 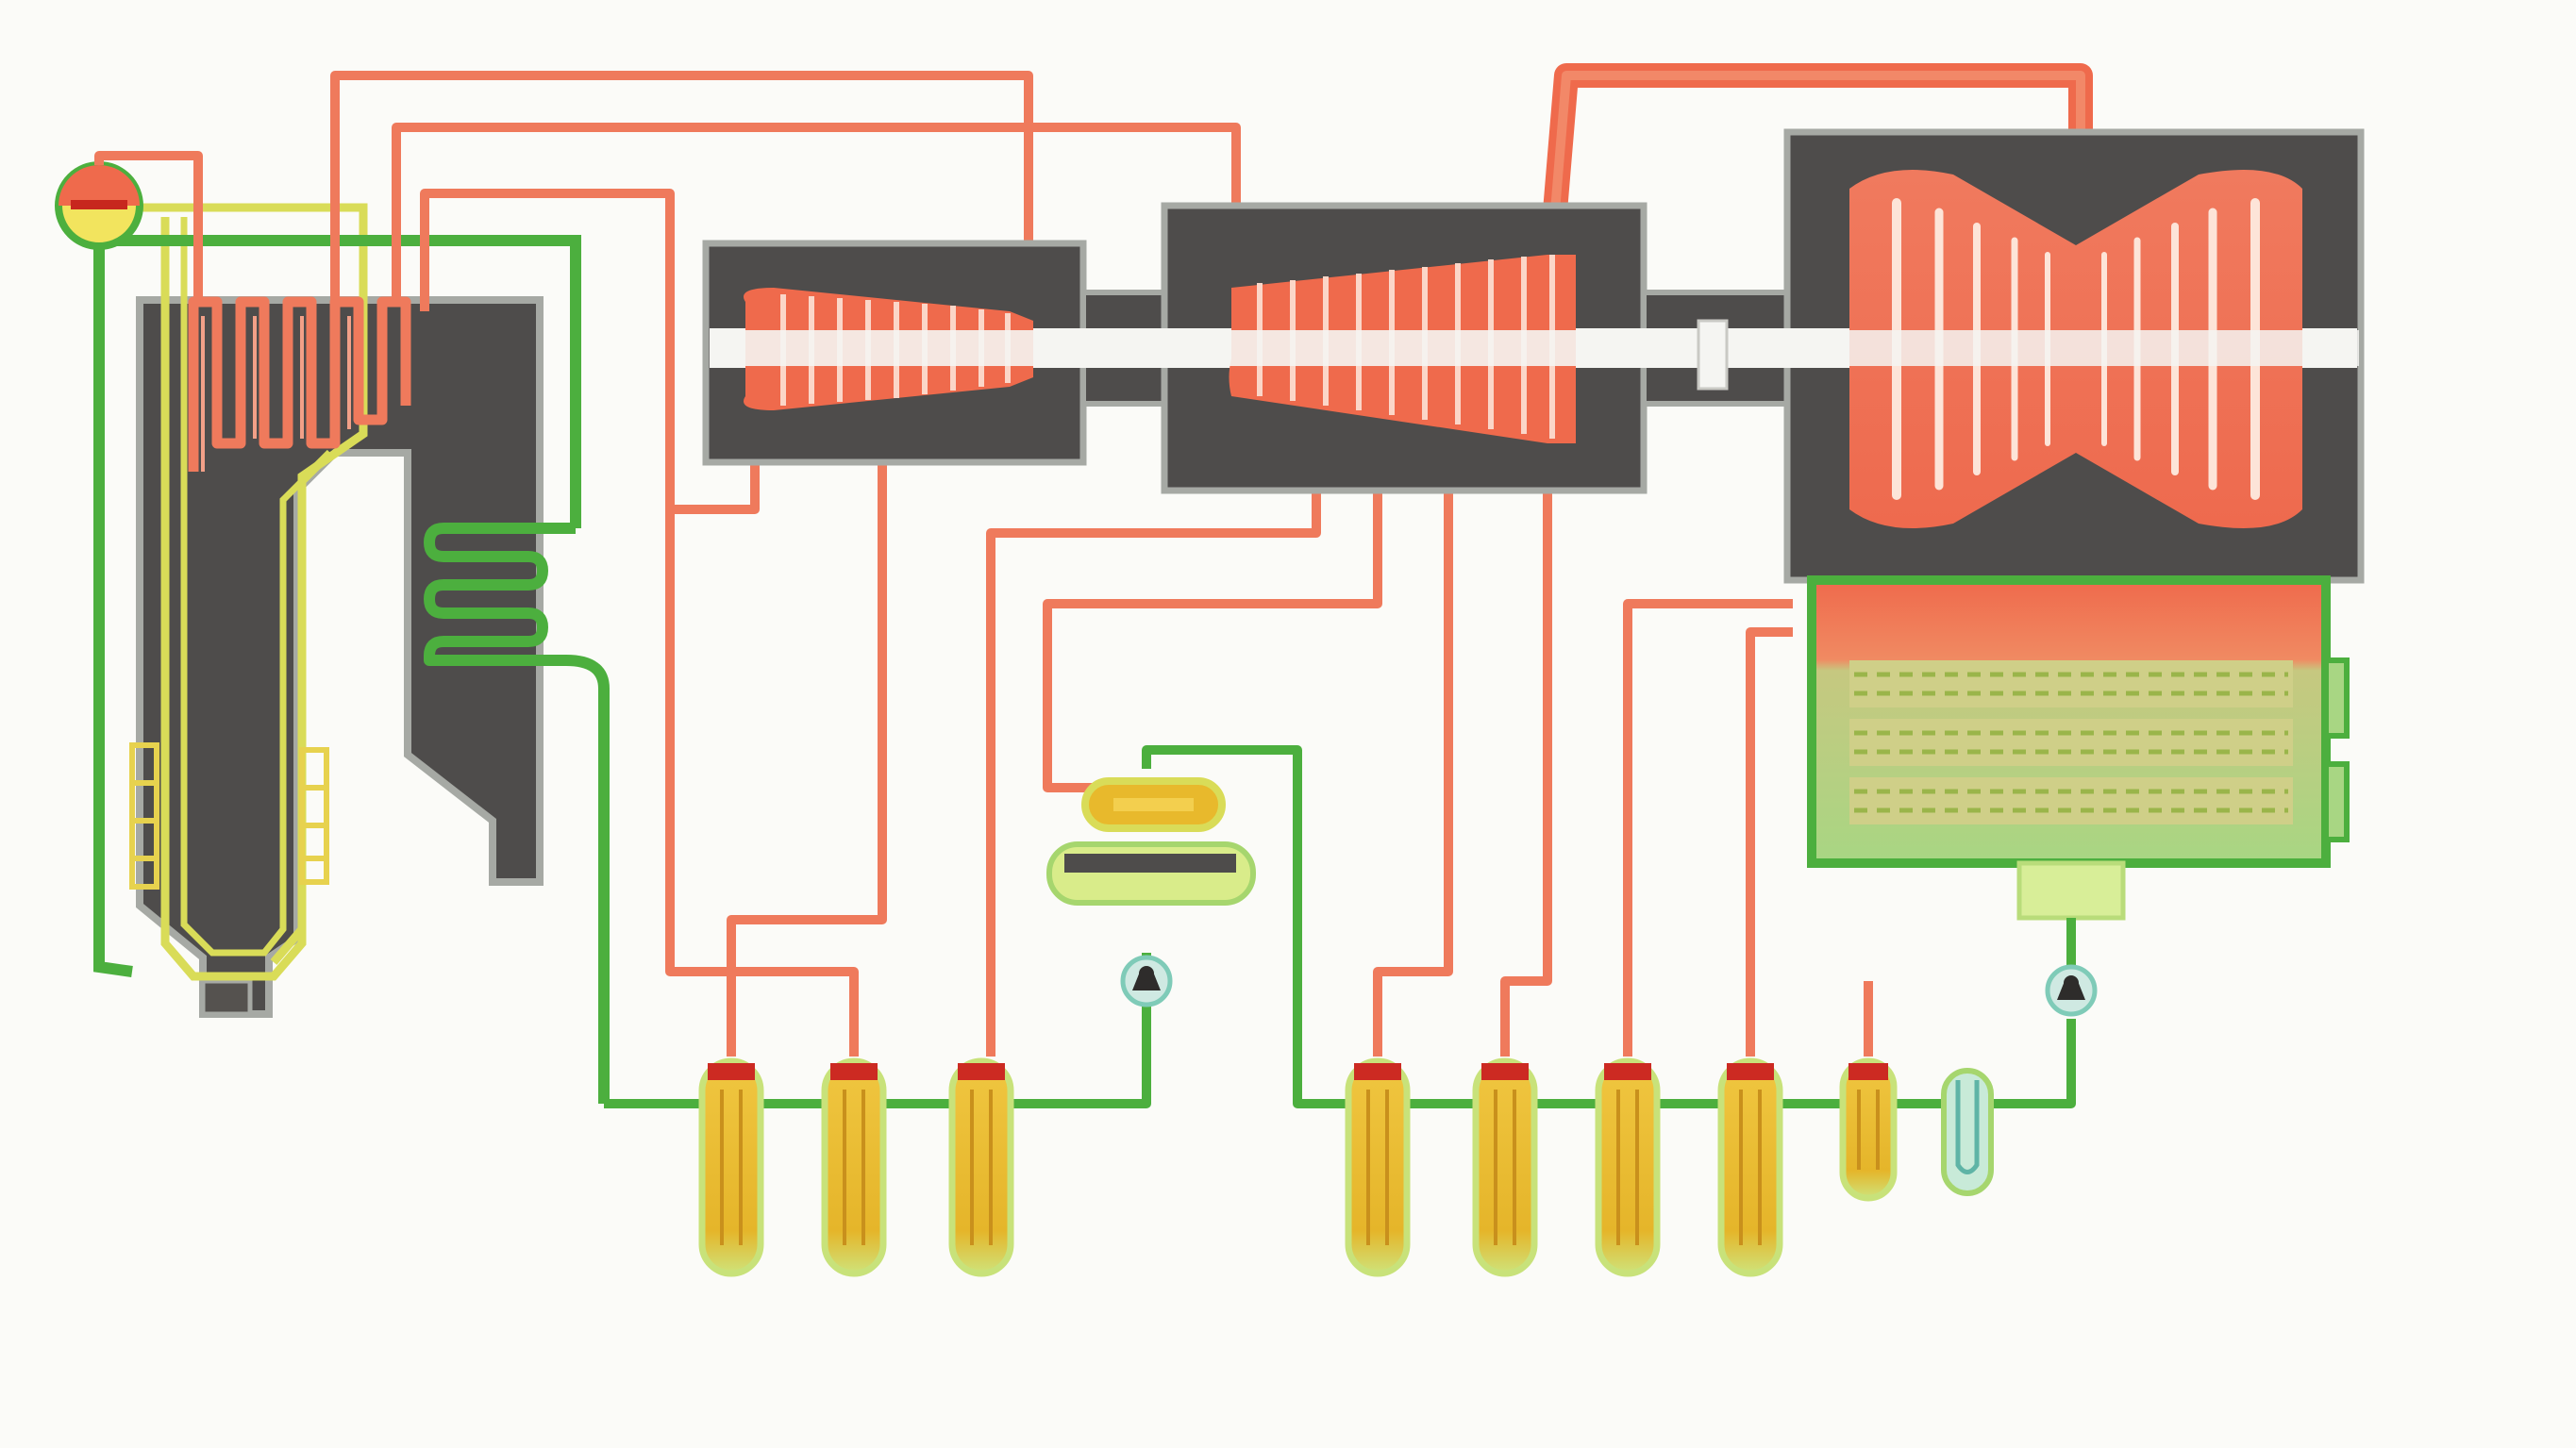 I want to click on condensate-main, so click(x=1609, y=926).